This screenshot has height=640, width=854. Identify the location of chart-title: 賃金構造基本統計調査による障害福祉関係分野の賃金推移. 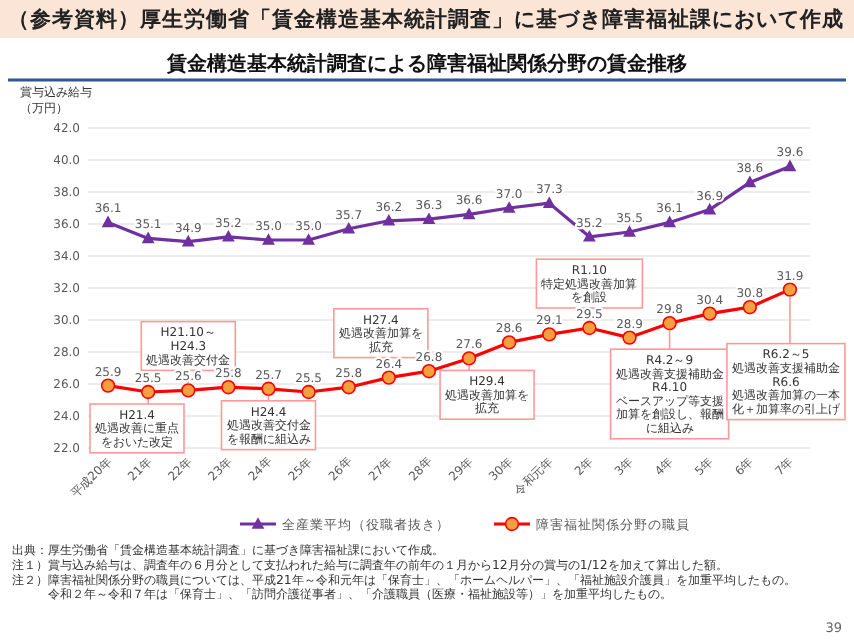
(426, 64).